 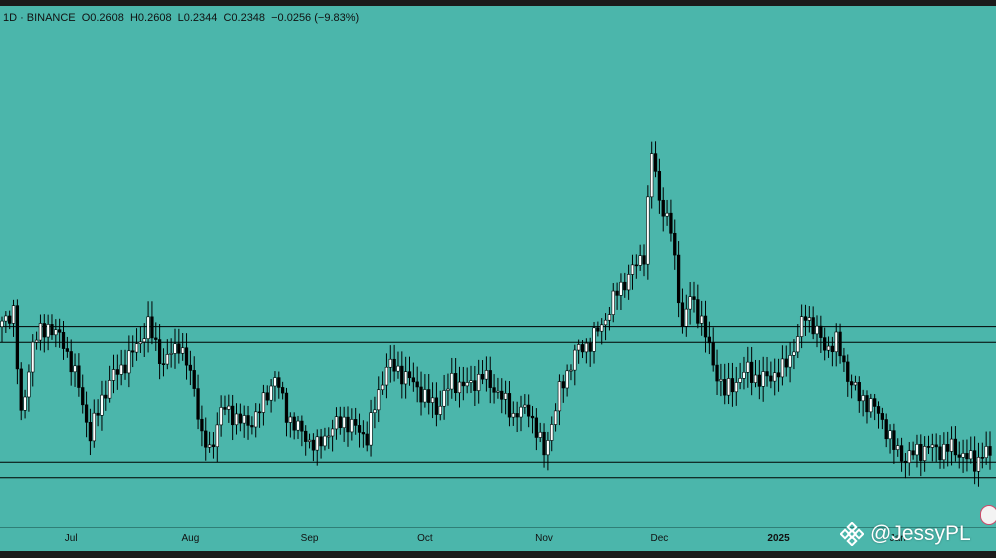 I want to click on flash-icon, so click(x=988, y=515).